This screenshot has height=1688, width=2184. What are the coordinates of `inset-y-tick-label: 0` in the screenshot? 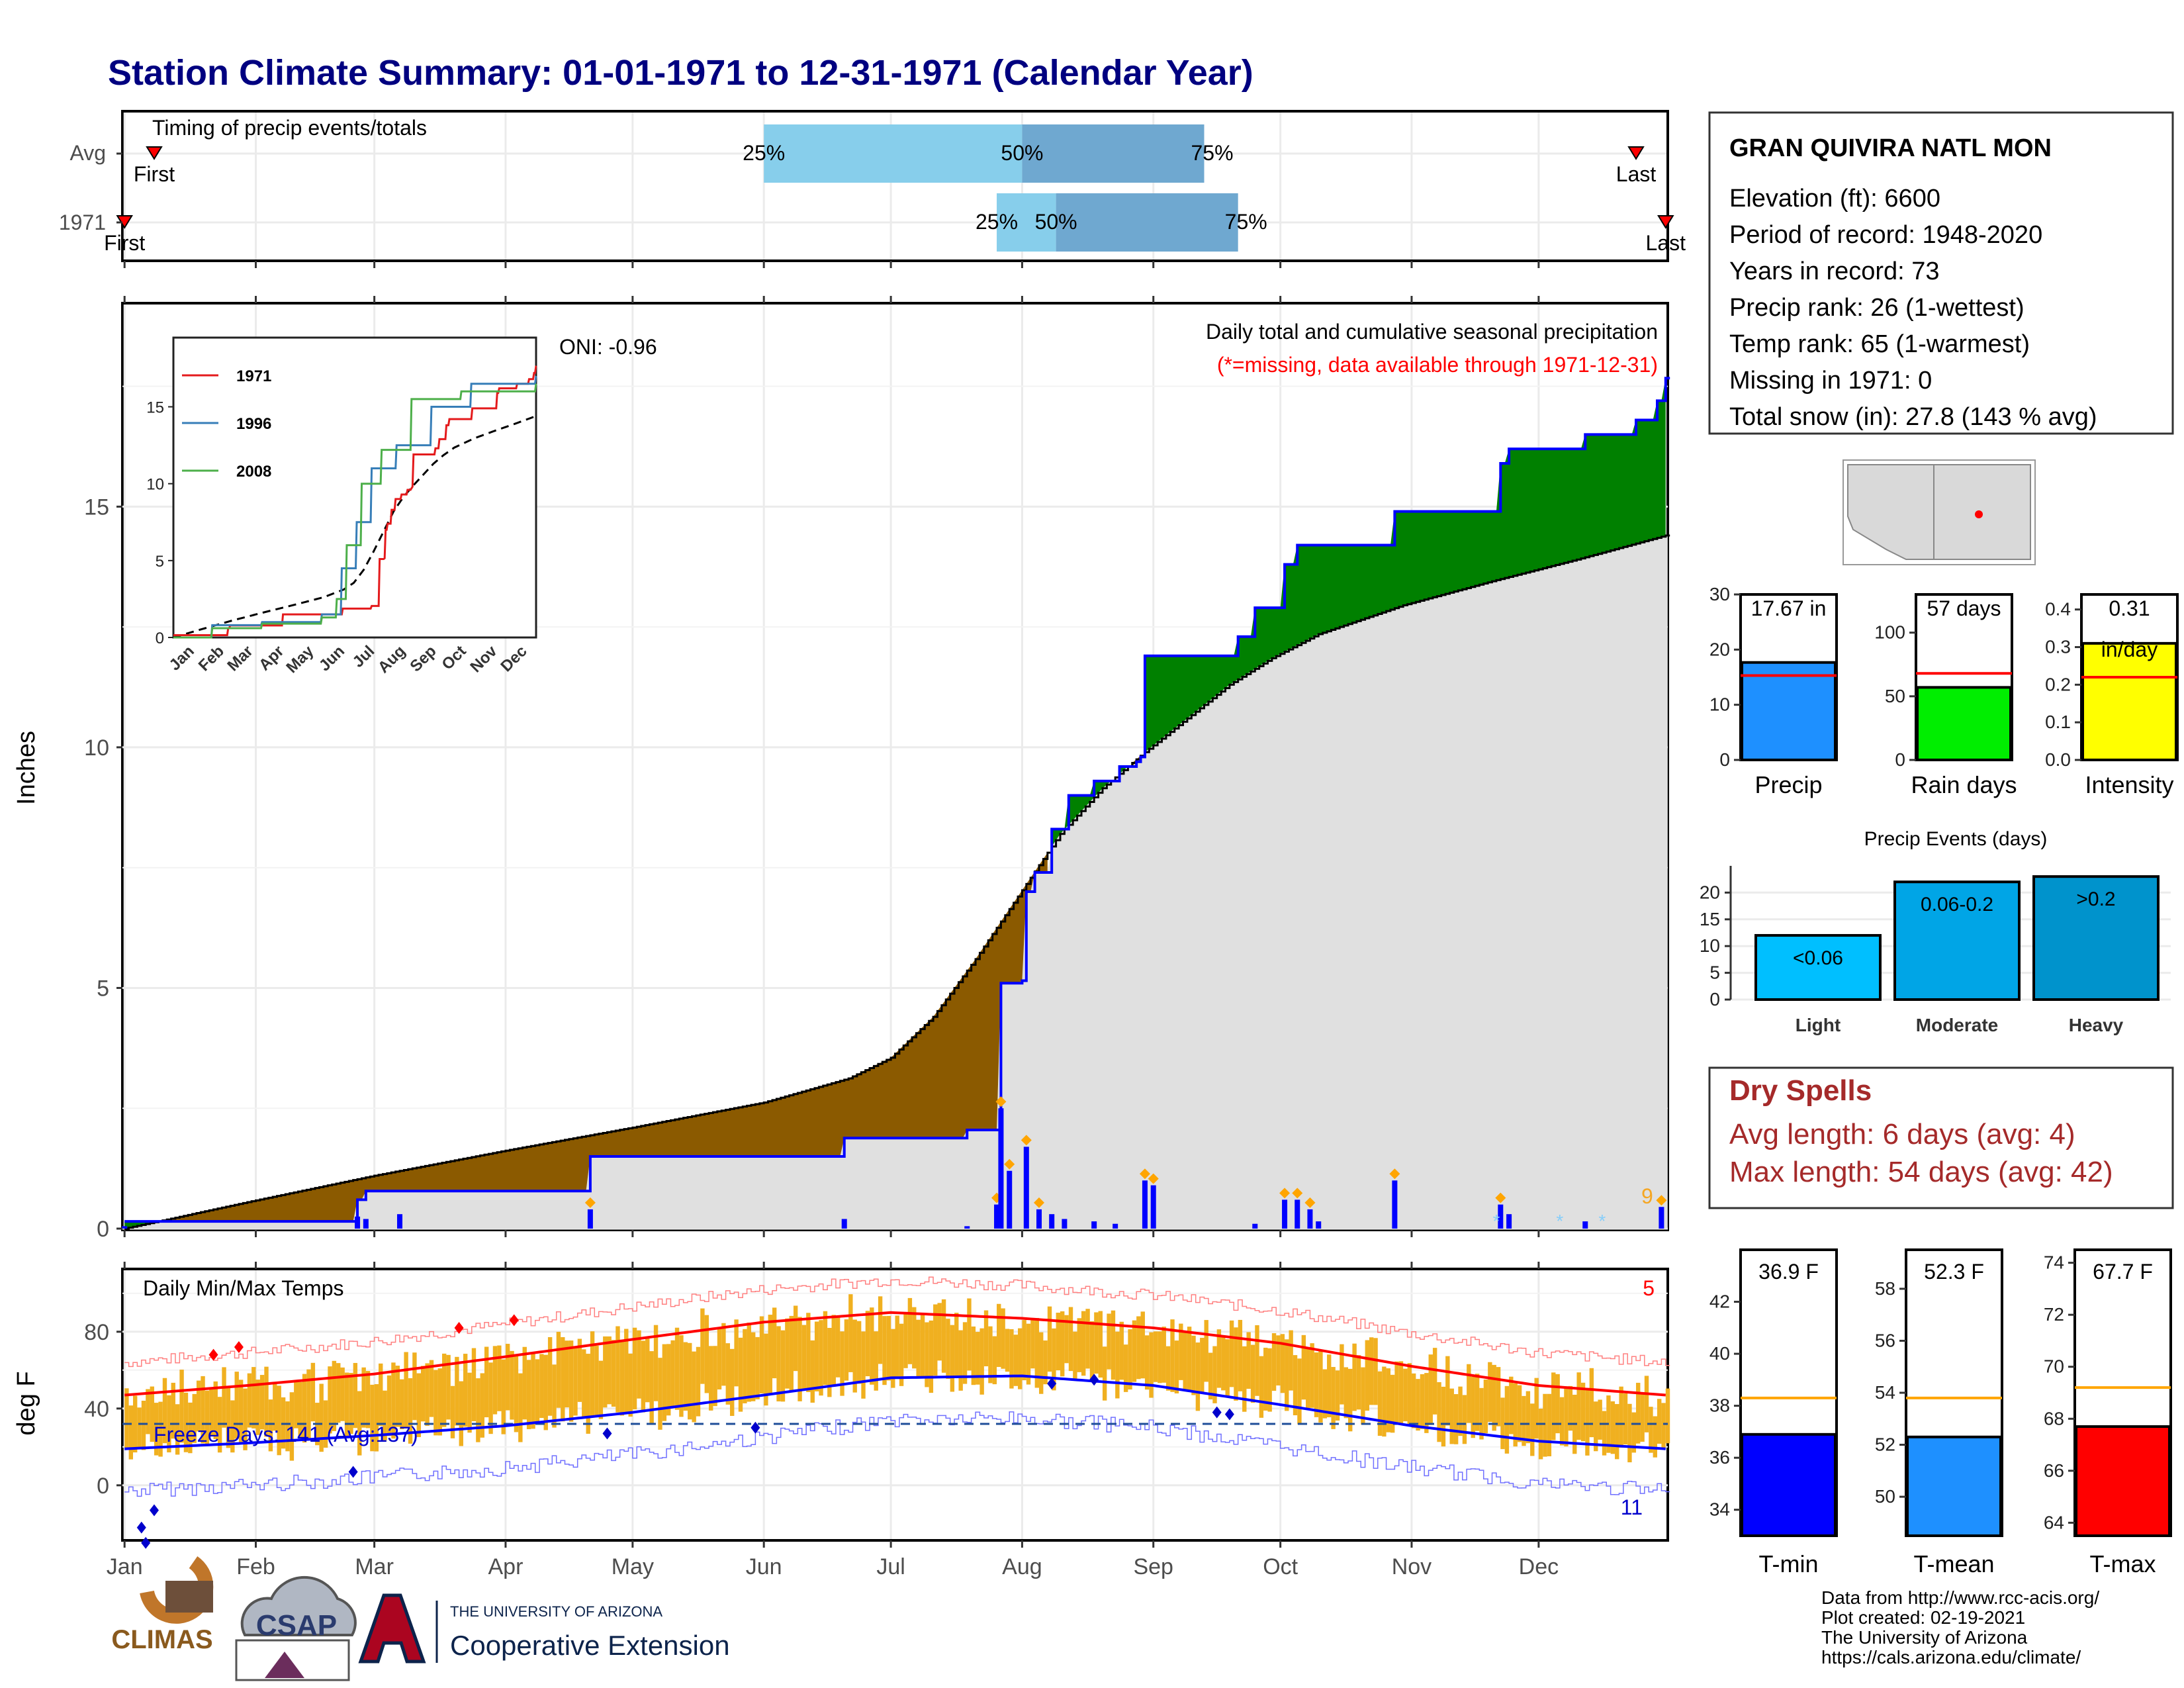 It's located at (160, 638).